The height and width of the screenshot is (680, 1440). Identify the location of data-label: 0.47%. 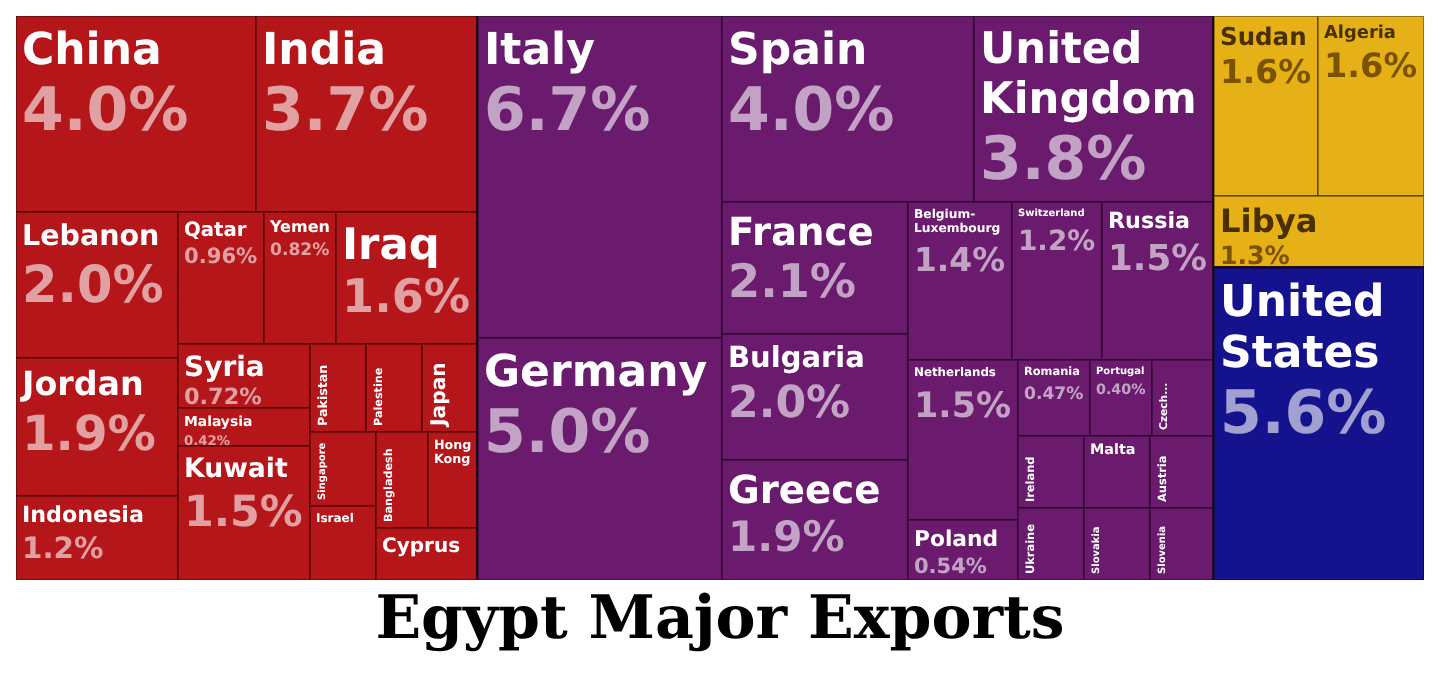
(1054, 394).